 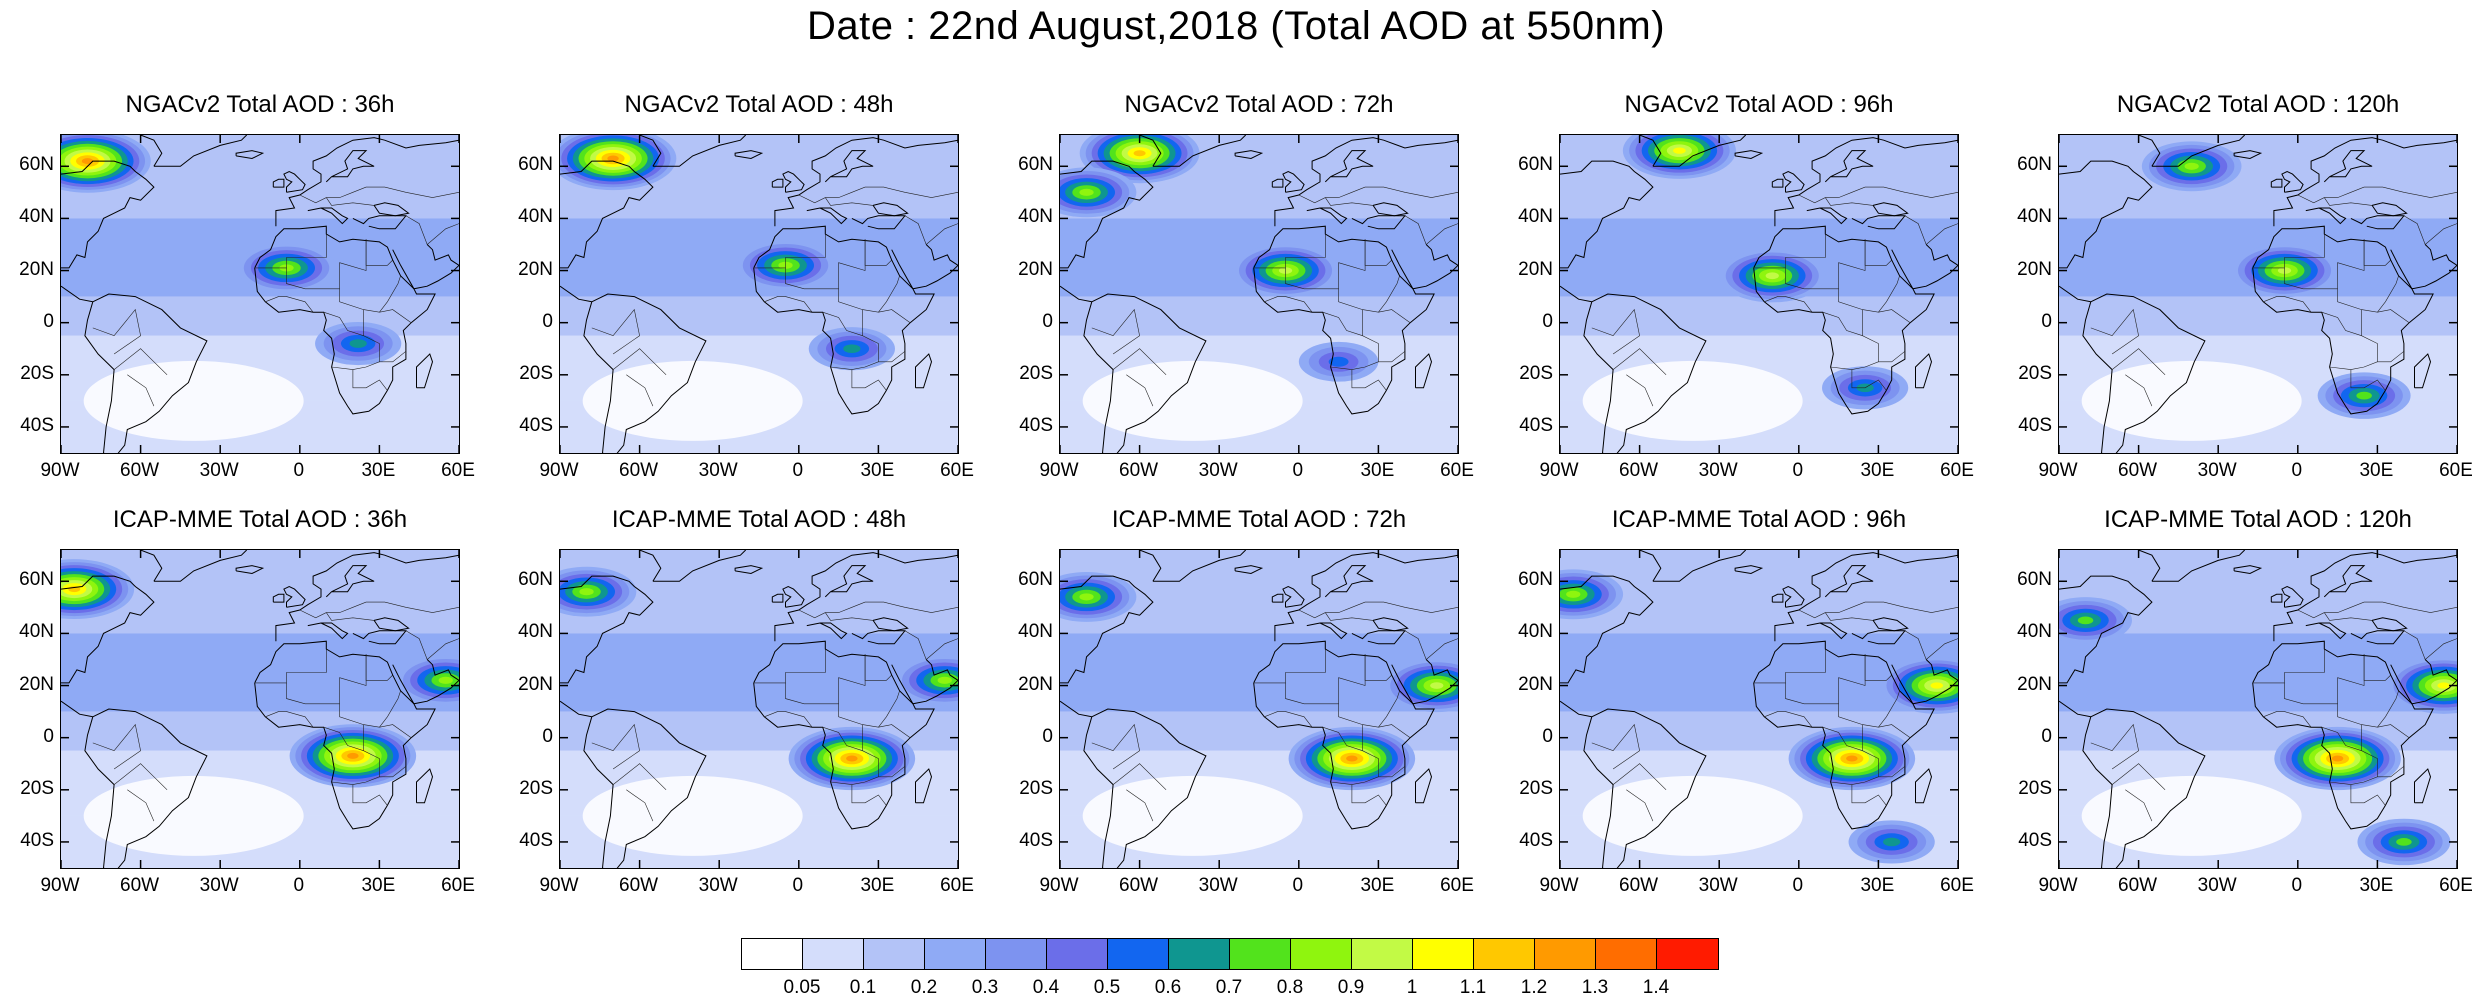 I want to click on longitude-label: 30W, so click(x=1718, y=885).